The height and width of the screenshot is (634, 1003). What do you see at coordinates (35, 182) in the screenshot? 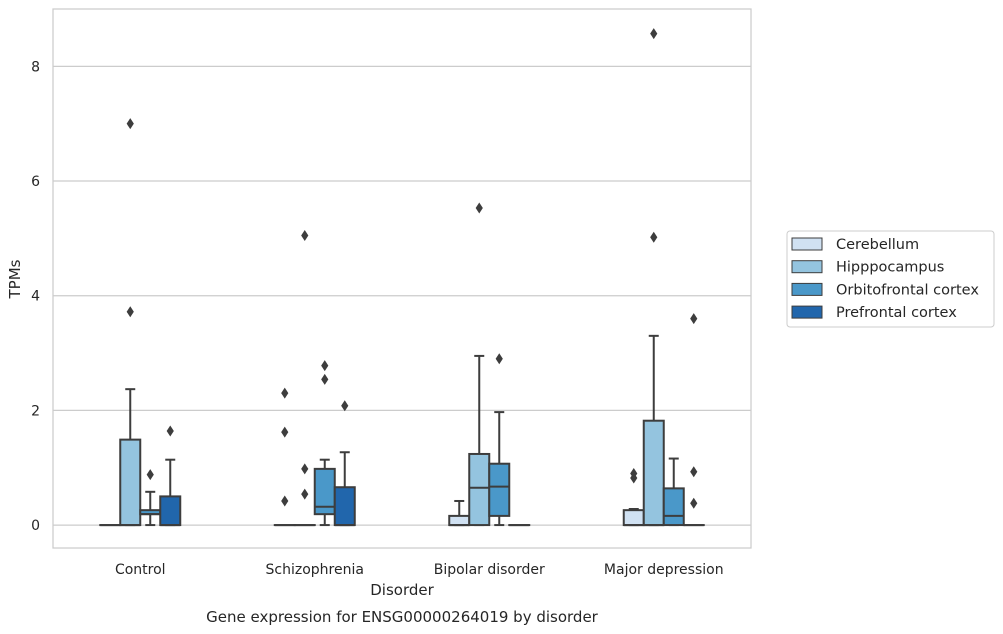
I see `y-tick-label: 6` at bounding box center [35, 182].